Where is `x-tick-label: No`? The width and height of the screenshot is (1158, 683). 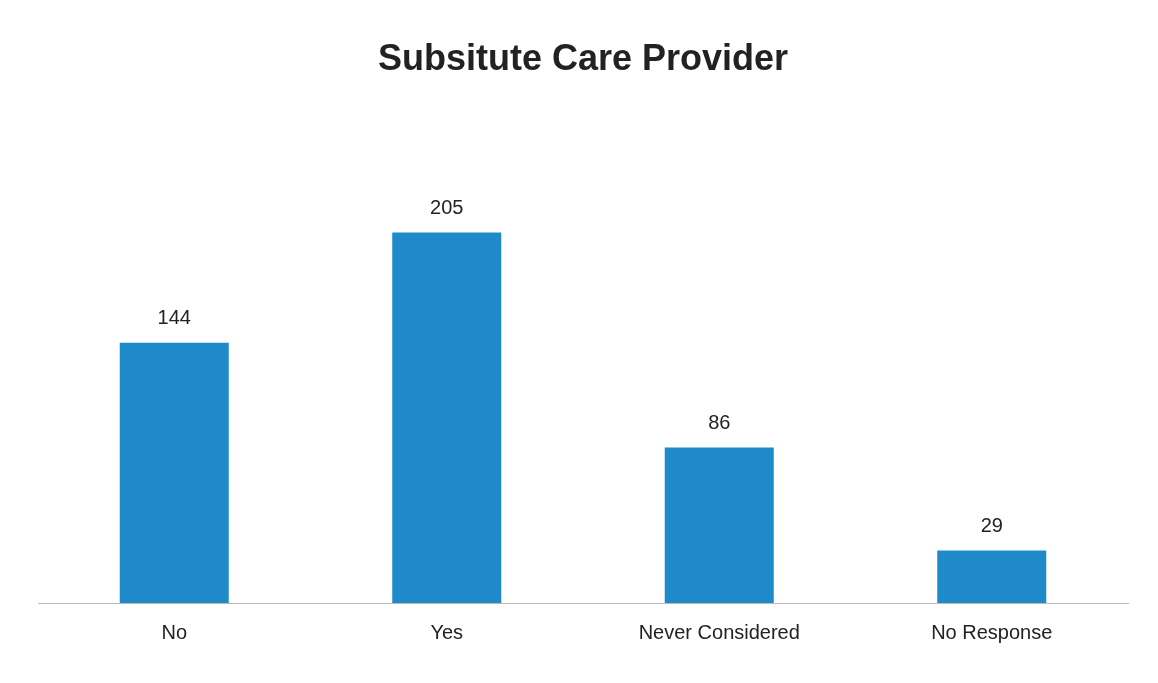 x-tick-label: No is located at coordinates (174, 631).